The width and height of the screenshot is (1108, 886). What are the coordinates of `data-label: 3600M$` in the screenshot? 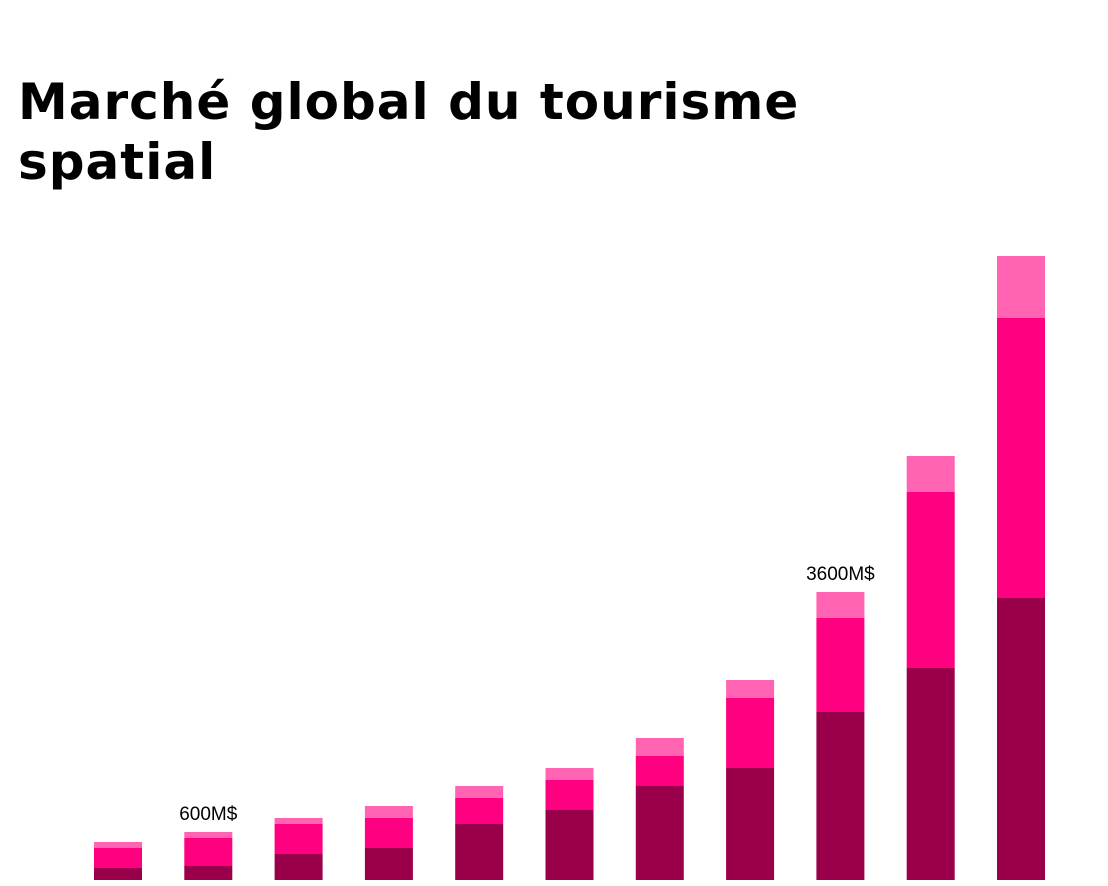 It's located at (840, 574).